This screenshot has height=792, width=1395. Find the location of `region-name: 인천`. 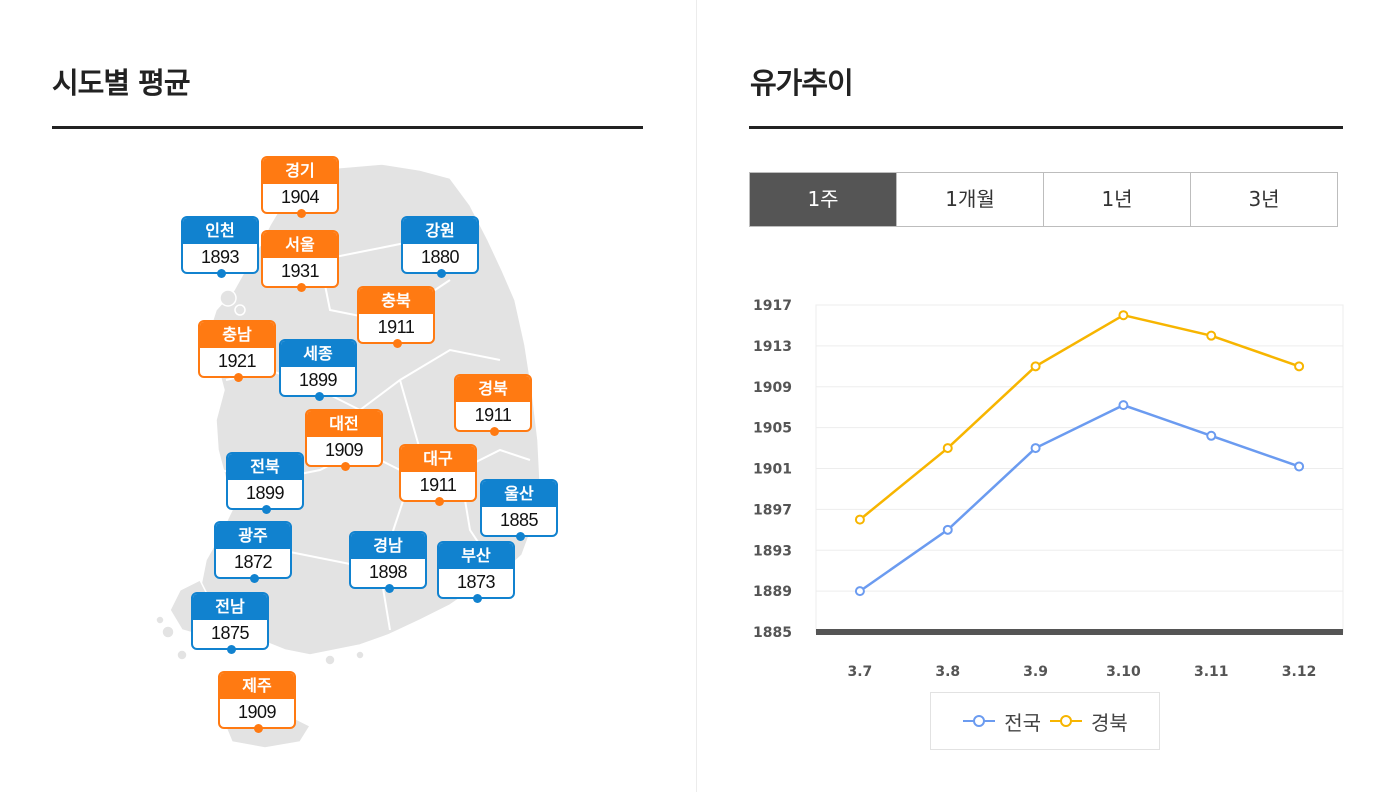

region-name: 인천 is located at coordinates (220, 231).